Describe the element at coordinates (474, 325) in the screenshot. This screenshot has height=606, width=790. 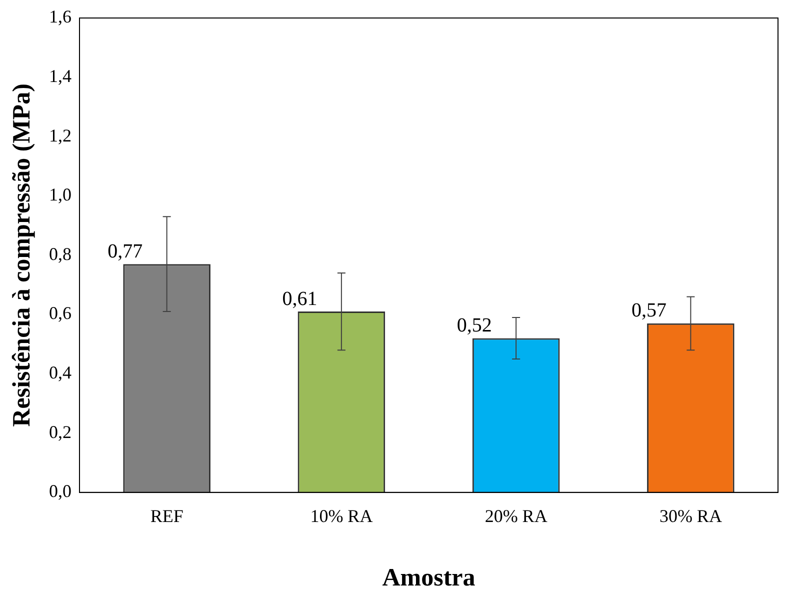
I see `data-label: 0,52` at that location.